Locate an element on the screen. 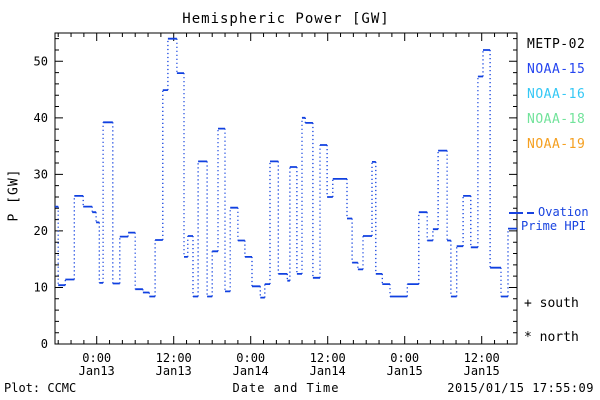 The image size is (600, 400). svg-text: 40 is located at coordinates (41, 118).